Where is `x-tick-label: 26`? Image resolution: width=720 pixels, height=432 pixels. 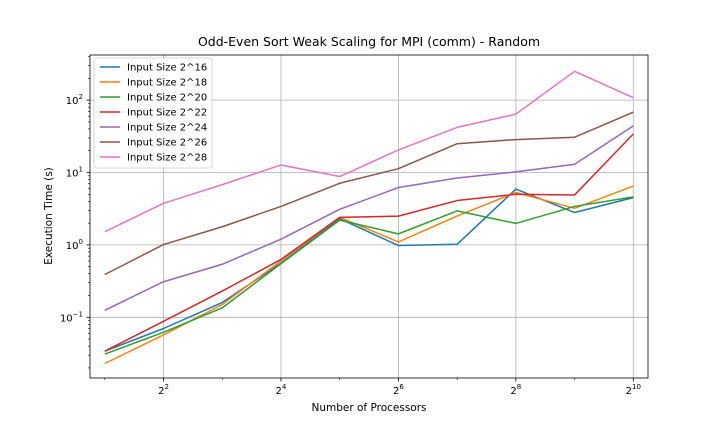
x-tick-label: 26 is located at coordinates (398, 390).